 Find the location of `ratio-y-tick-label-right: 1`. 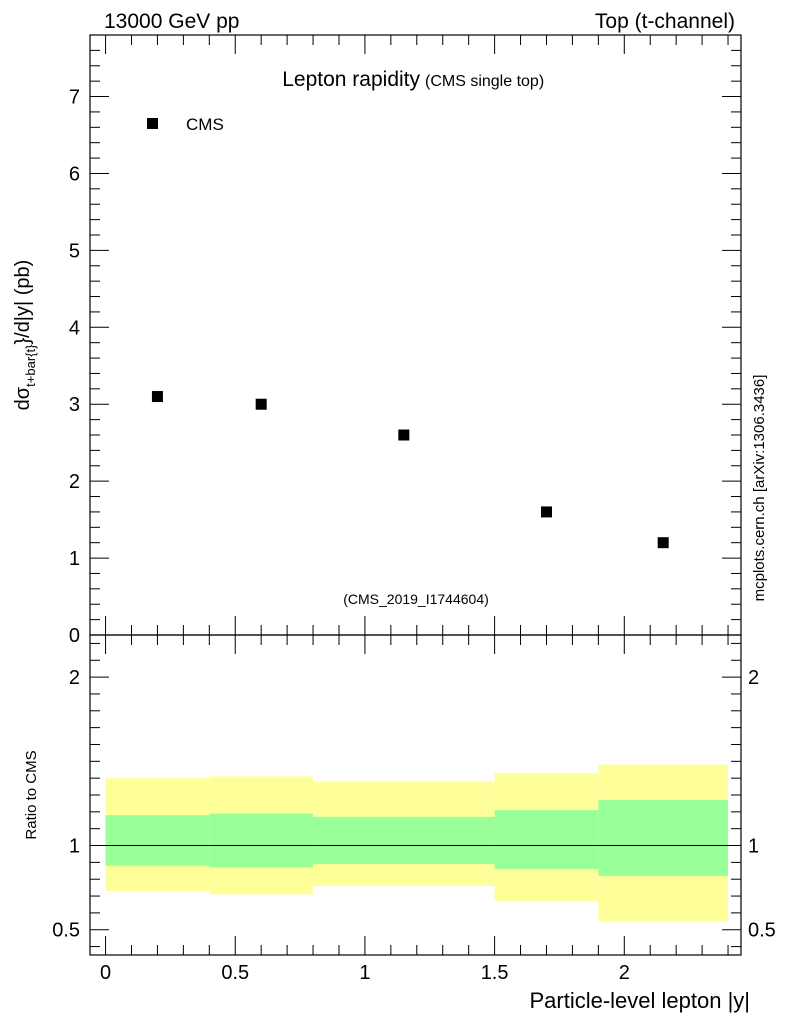

ratio-y-tick-label-right: 1 is located at coordinates (753, 847).